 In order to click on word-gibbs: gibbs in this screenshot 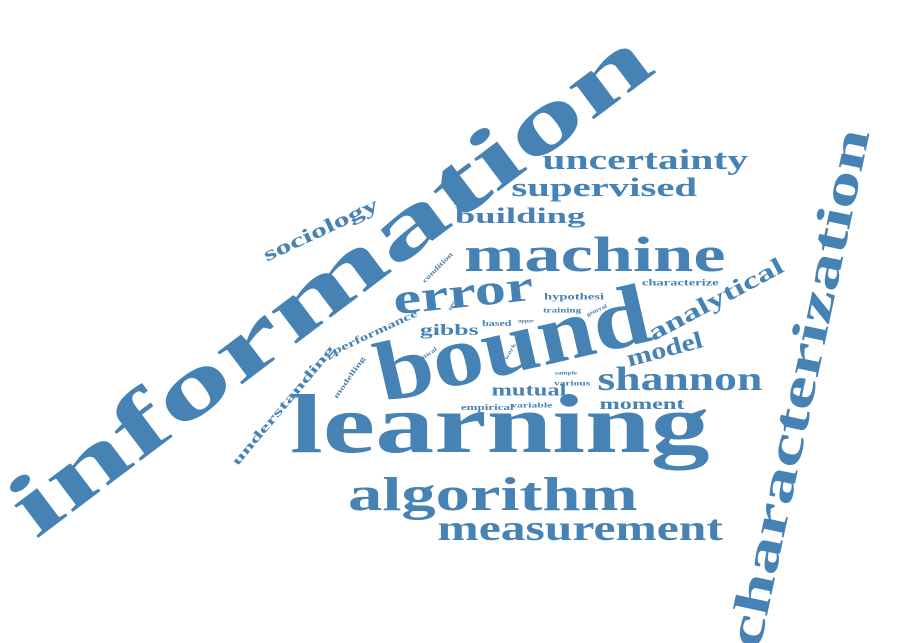, I will do `click(449, 330)`.